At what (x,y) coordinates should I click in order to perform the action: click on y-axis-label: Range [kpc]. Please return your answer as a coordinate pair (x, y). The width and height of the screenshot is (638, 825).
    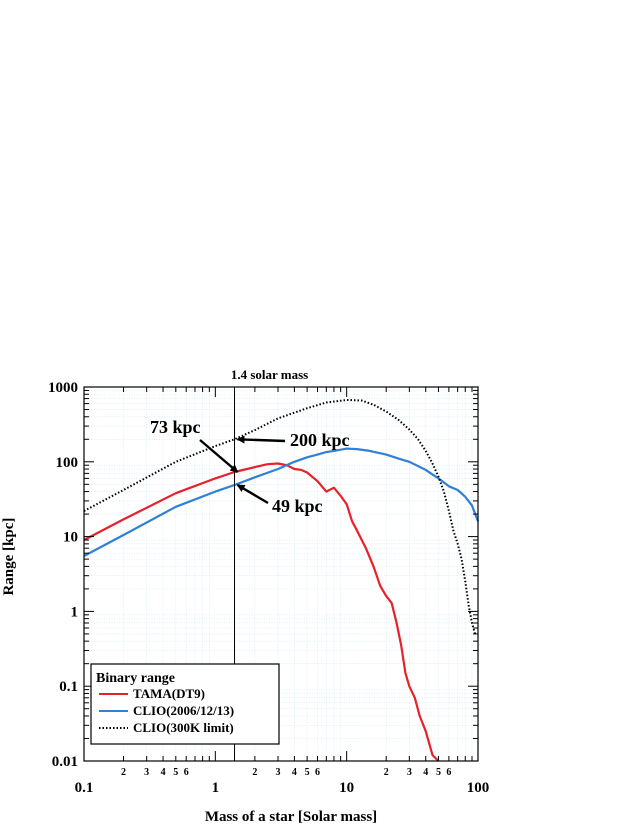
    Looking at the image, I should click on (9, 557).